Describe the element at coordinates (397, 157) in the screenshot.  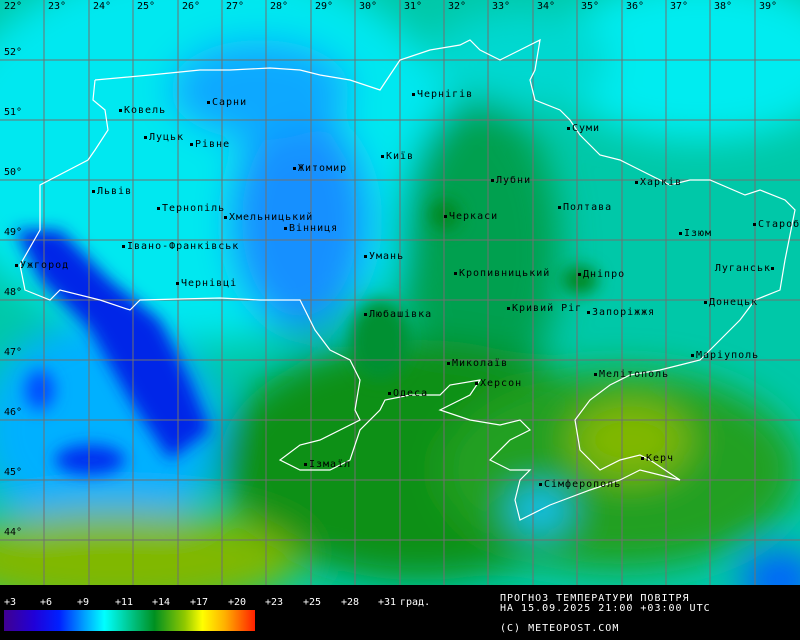
I see `city-label: Київ` at that location.